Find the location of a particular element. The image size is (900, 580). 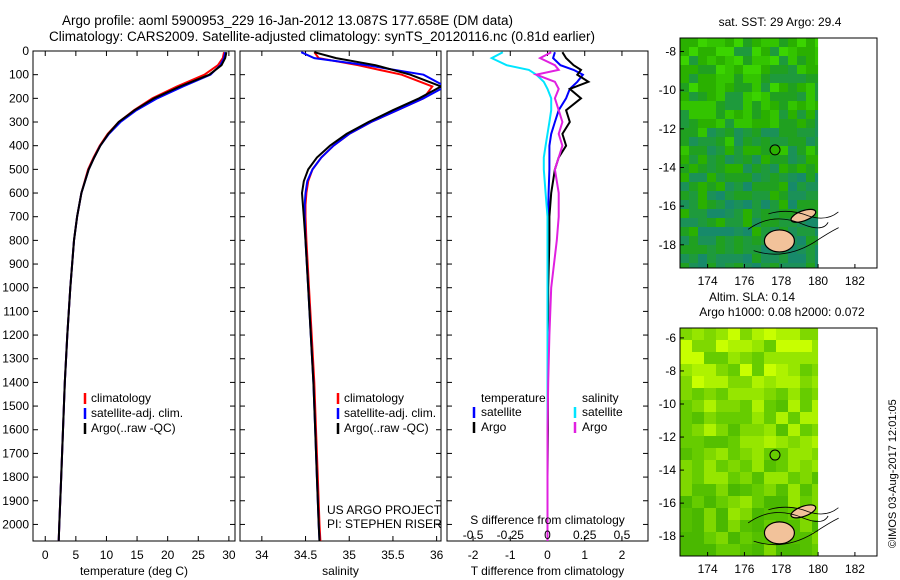

sla_map-ytick-label: -18 is located at coordinates (668, 536).